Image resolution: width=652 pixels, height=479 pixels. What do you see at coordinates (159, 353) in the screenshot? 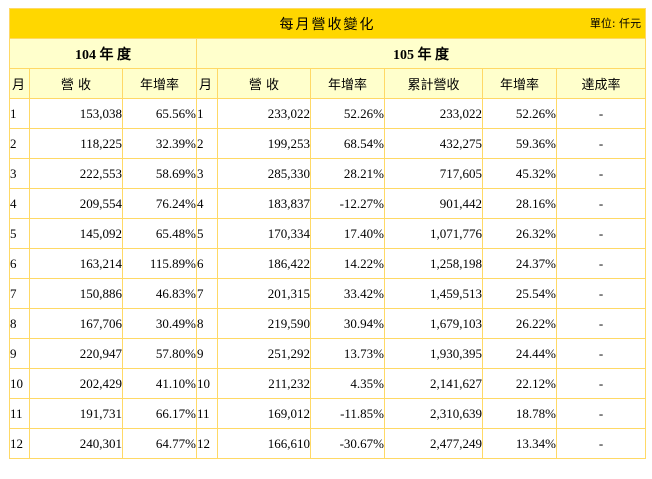
I see `cell-yoy-104: 57.80%` at bounding box center [159, 353].